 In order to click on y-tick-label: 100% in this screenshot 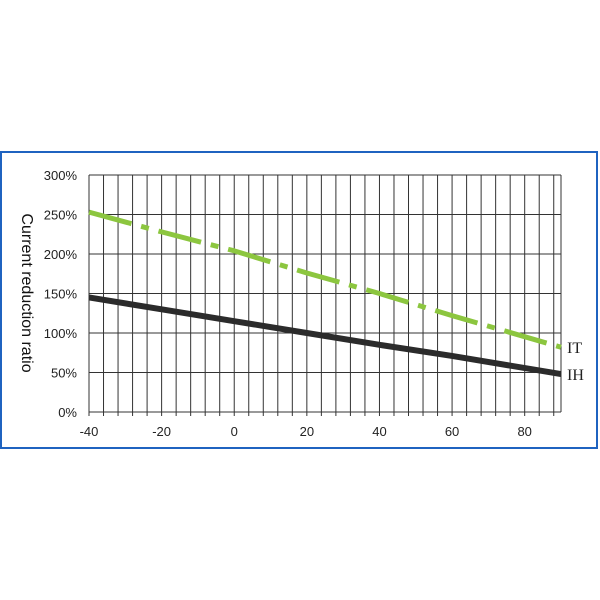, I will do `click(61, 333)`.